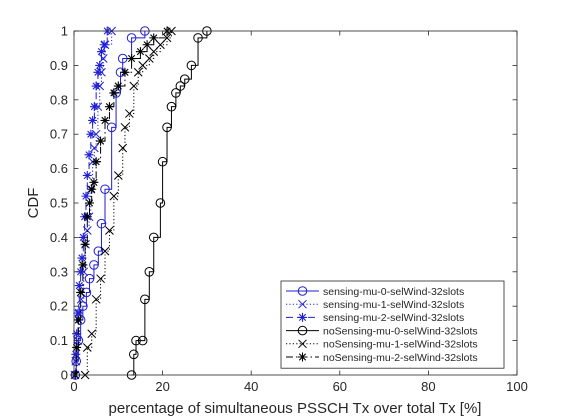  Describe the element at coordinates (393, 305) in the screenshot. I see `legend-label: sensing-mu-1-selWind-32slots` at that location.